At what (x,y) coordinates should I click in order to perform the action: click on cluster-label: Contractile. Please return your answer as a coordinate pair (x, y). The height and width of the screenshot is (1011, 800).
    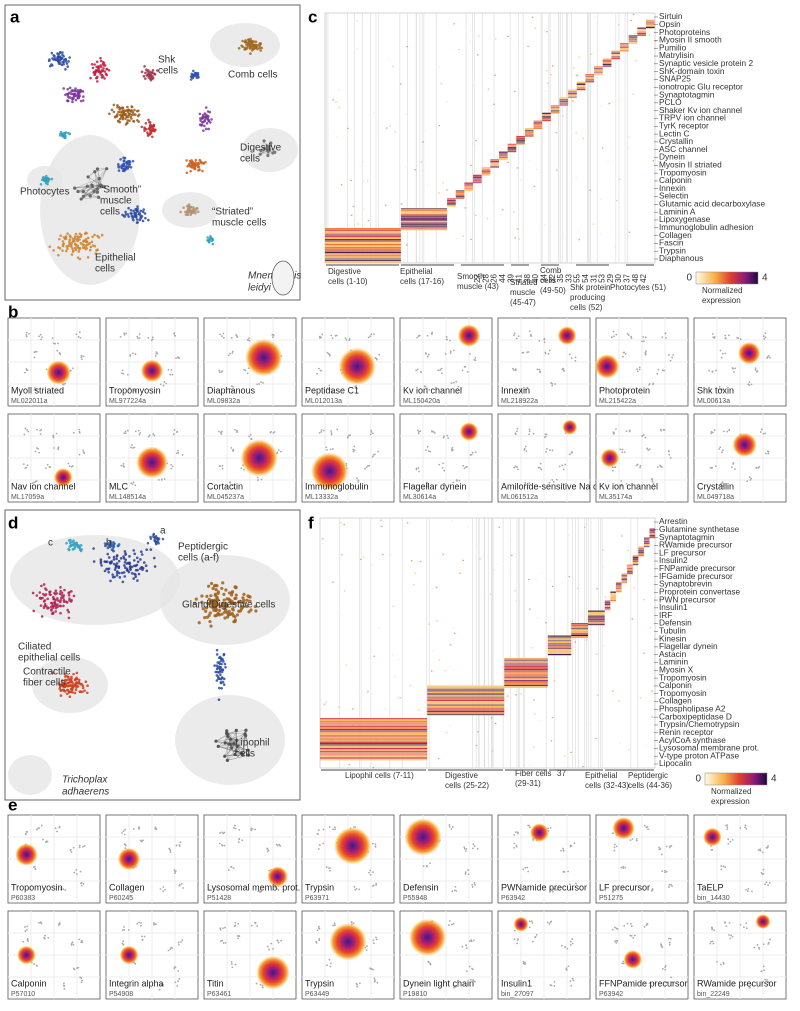
    Looking at the image, I should click on (47, 672).